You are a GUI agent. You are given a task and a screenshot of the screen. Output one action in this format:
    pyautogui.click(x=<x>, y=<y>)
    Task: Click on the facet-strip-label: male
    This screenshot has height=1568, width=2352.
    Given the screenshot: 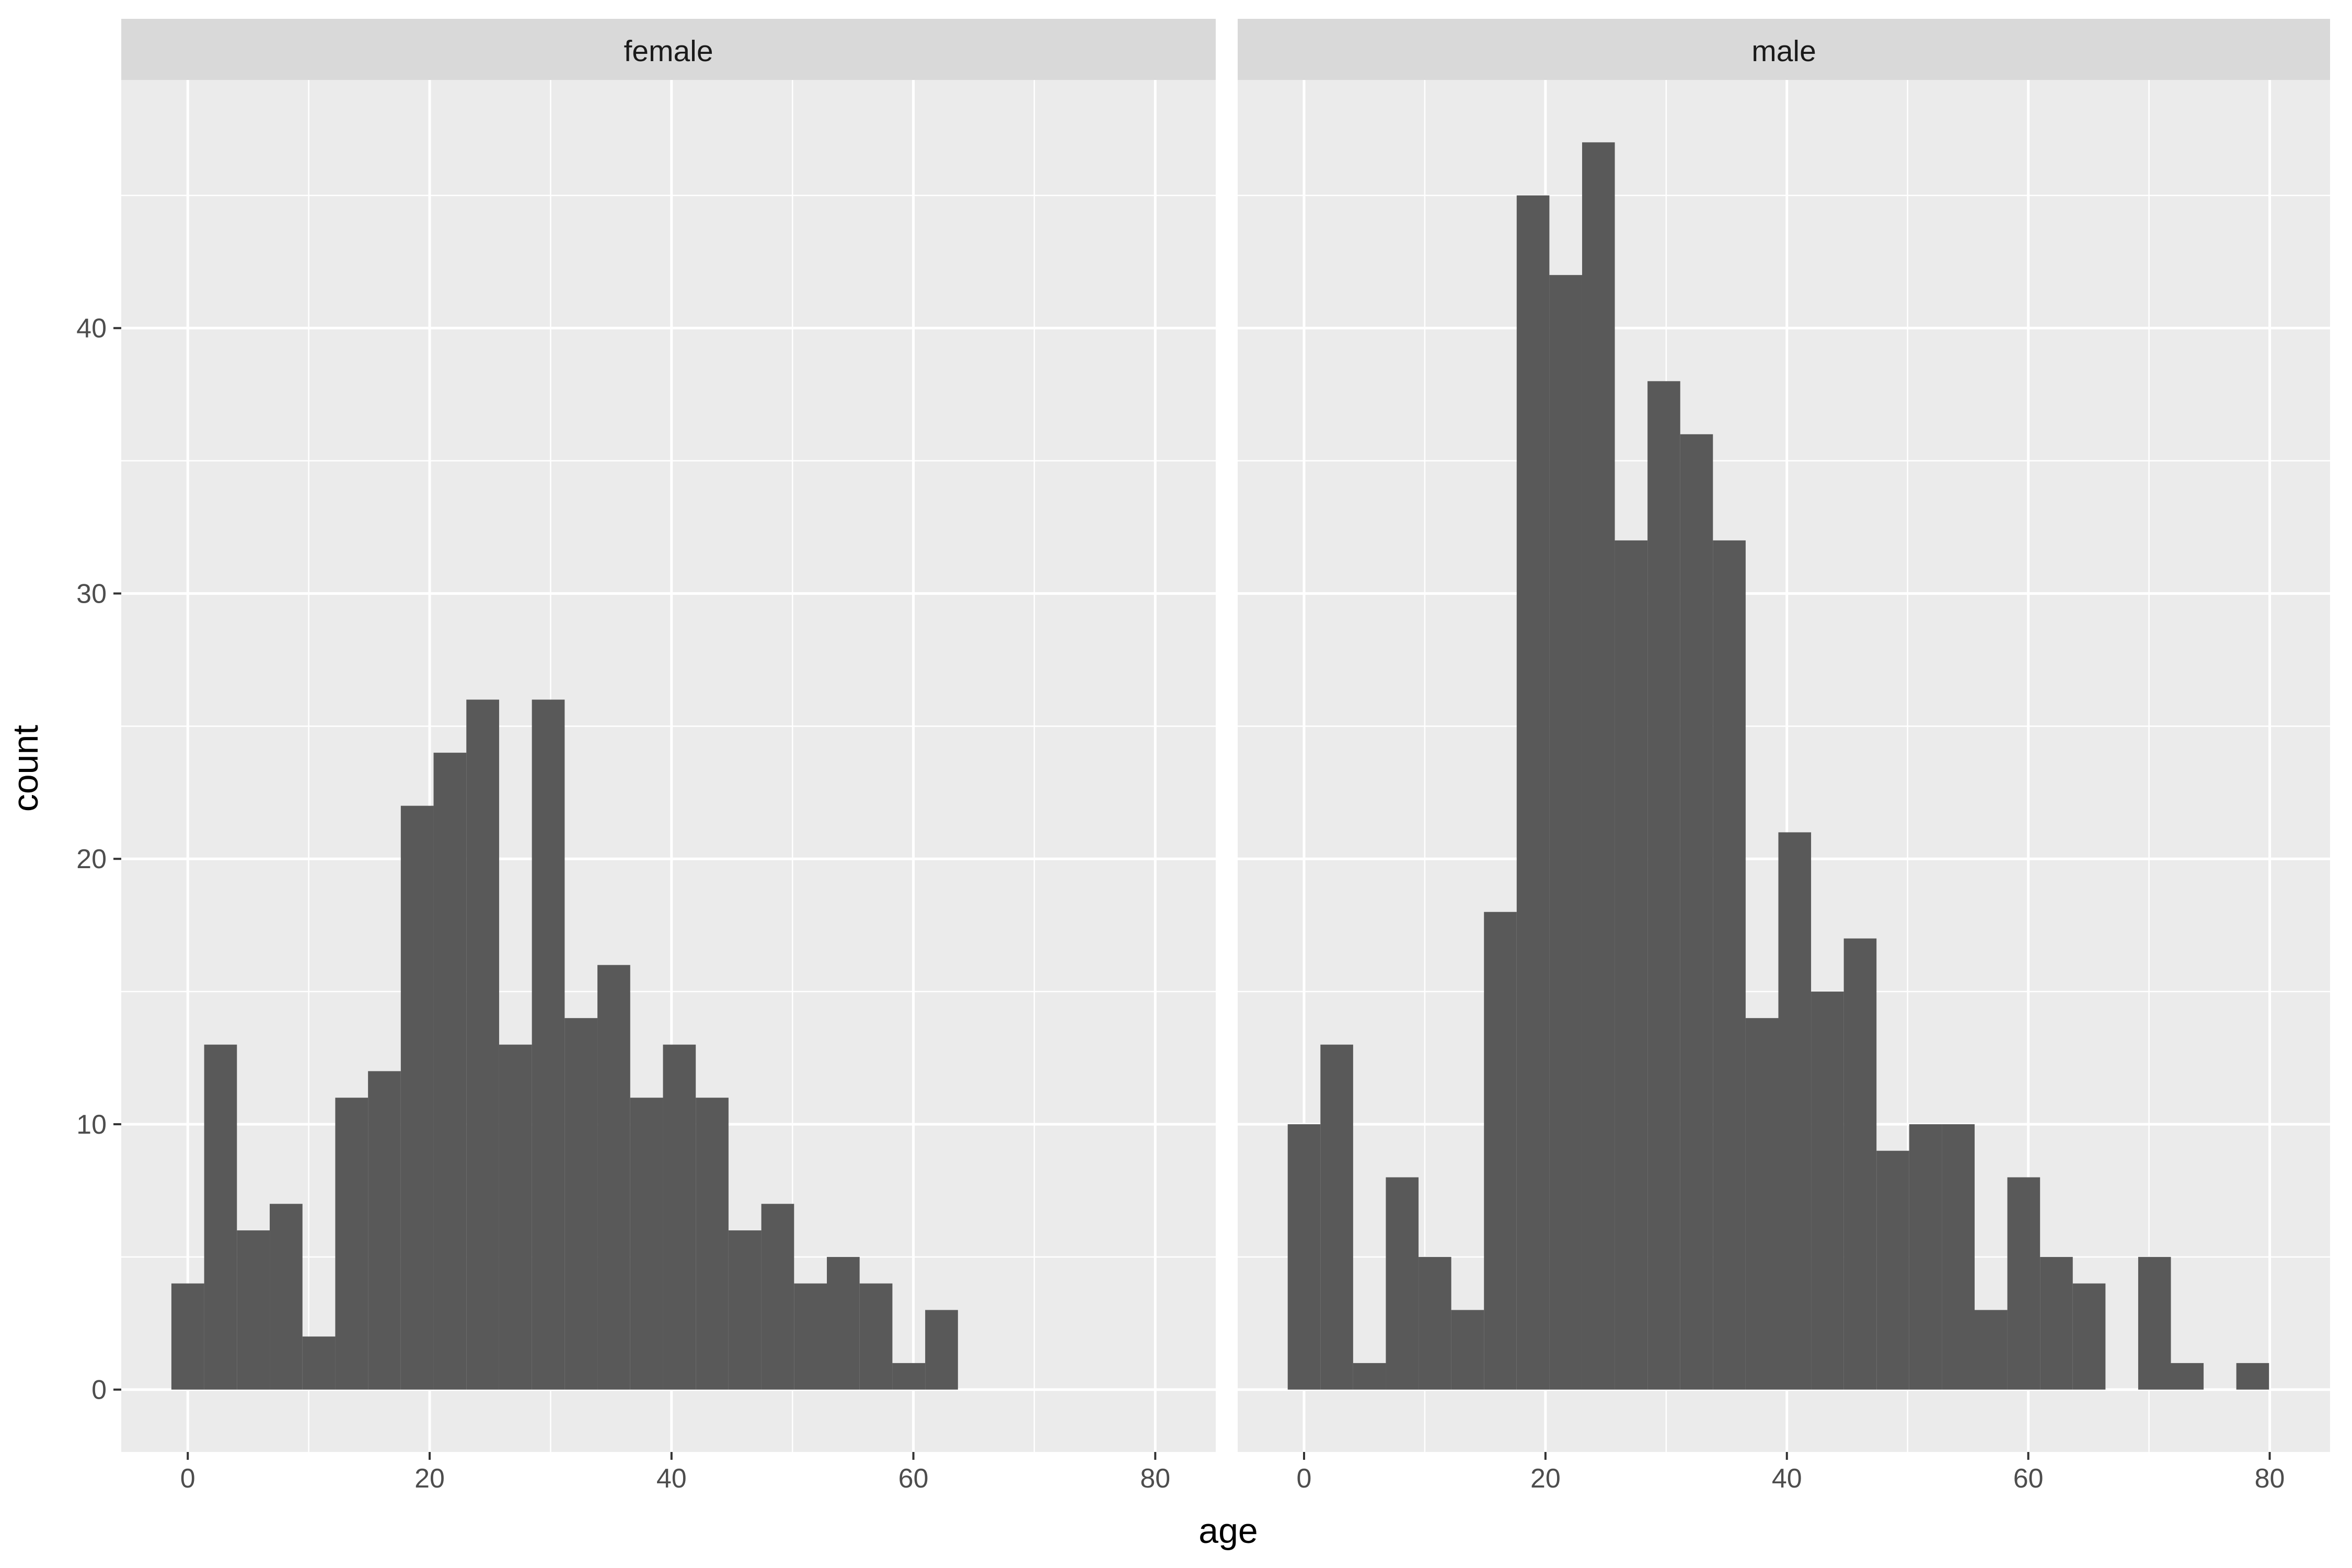 What is the action you would take?
    pyautogui.click(x=1783, y=51)
    